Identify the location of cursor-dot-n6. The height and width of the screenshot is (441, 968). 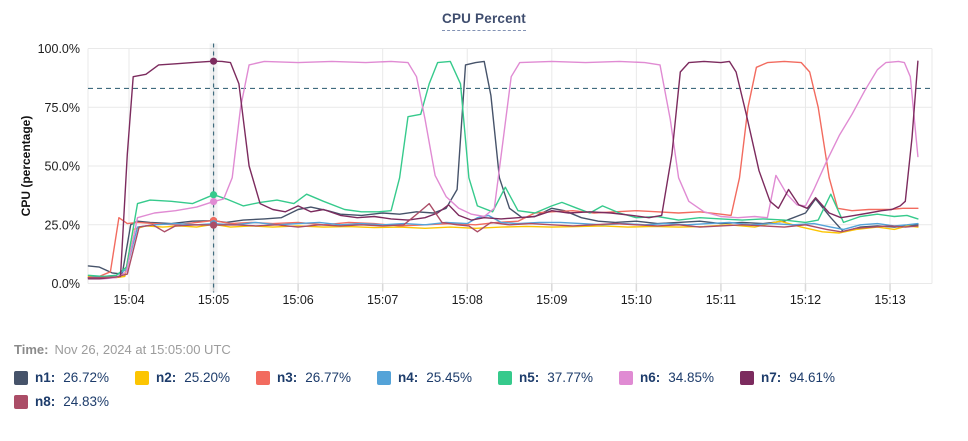
(213, 202).